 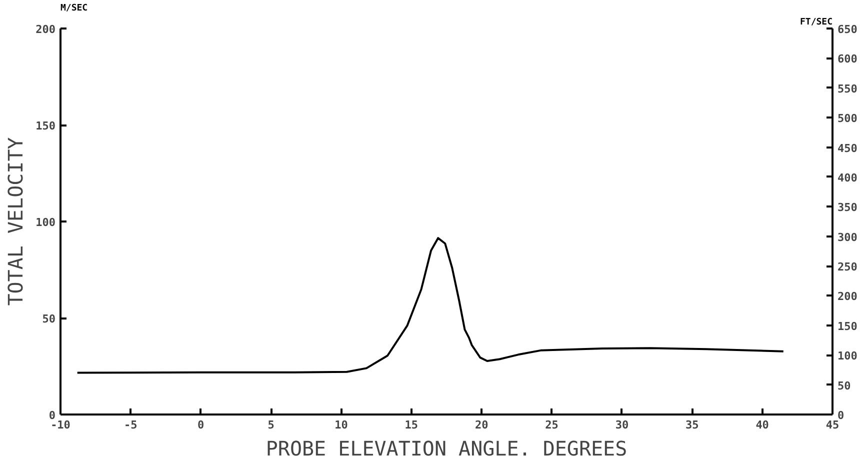 I want to click on y-tick-label: 150, so click(x=46, y=126).